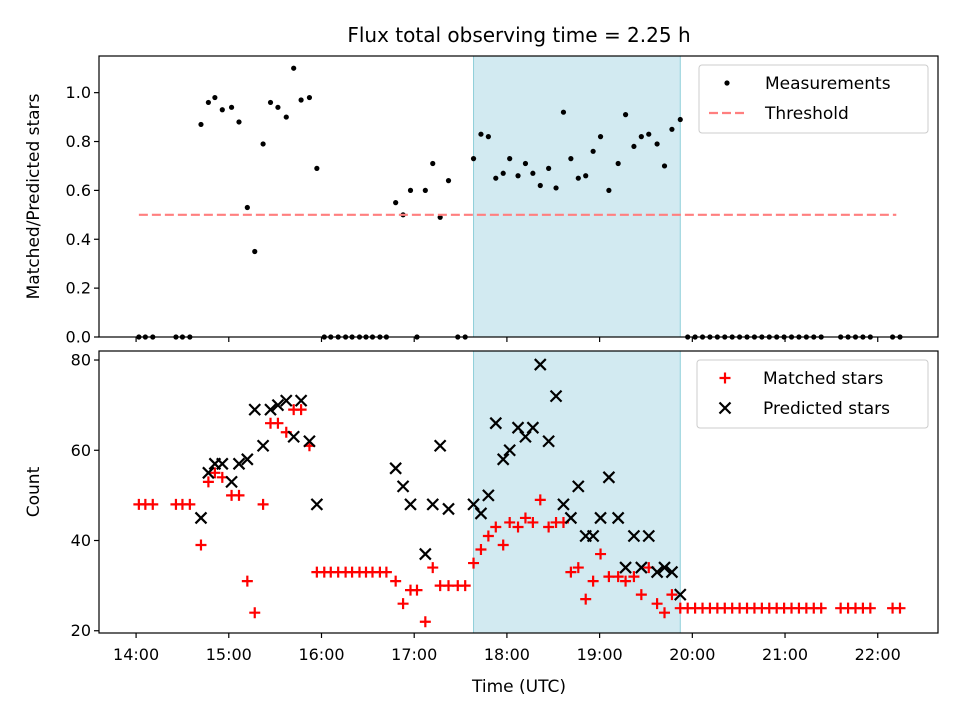 The width and height of the screenshot is (960, 724). What do you see at coordinates (34, 491) in the screenshot?
I see `bottom-y-axis-label: Count` at bounding box center [34, 491].